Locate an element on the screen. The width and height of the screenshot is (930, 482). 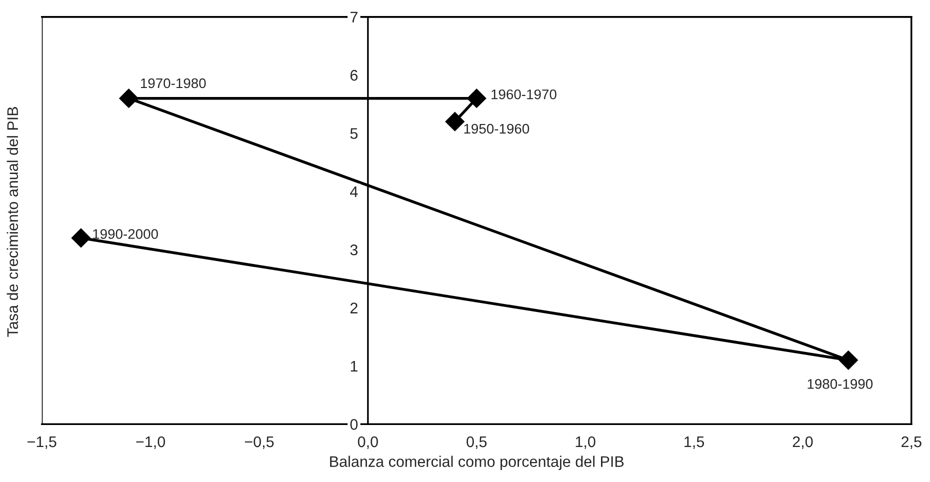
annotation: 1960-1970 is located at coordinates (524, 94).